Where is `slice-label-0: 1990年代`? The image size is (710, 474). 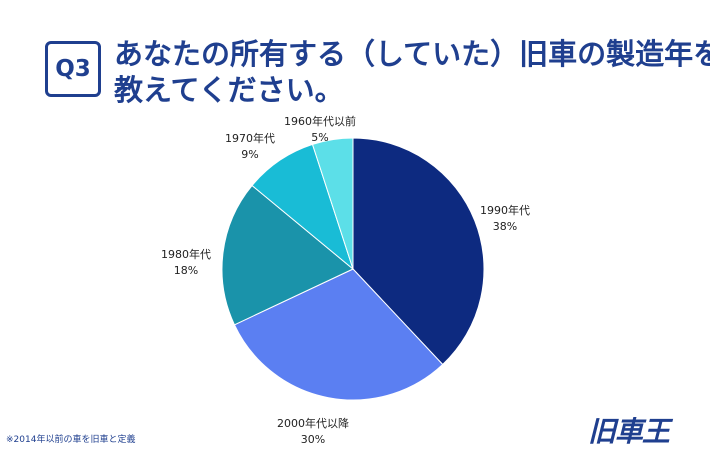 slice-label-0: 1990年代 is located at coordinates (505, 210).